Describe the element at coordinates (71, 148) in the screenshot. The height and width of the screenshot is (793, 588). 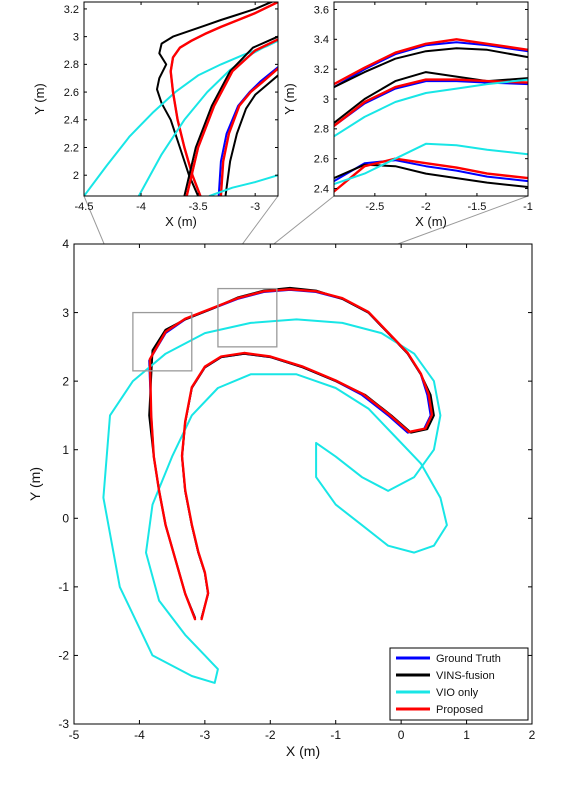
I see `y-tick-label: 2.2` at that location.